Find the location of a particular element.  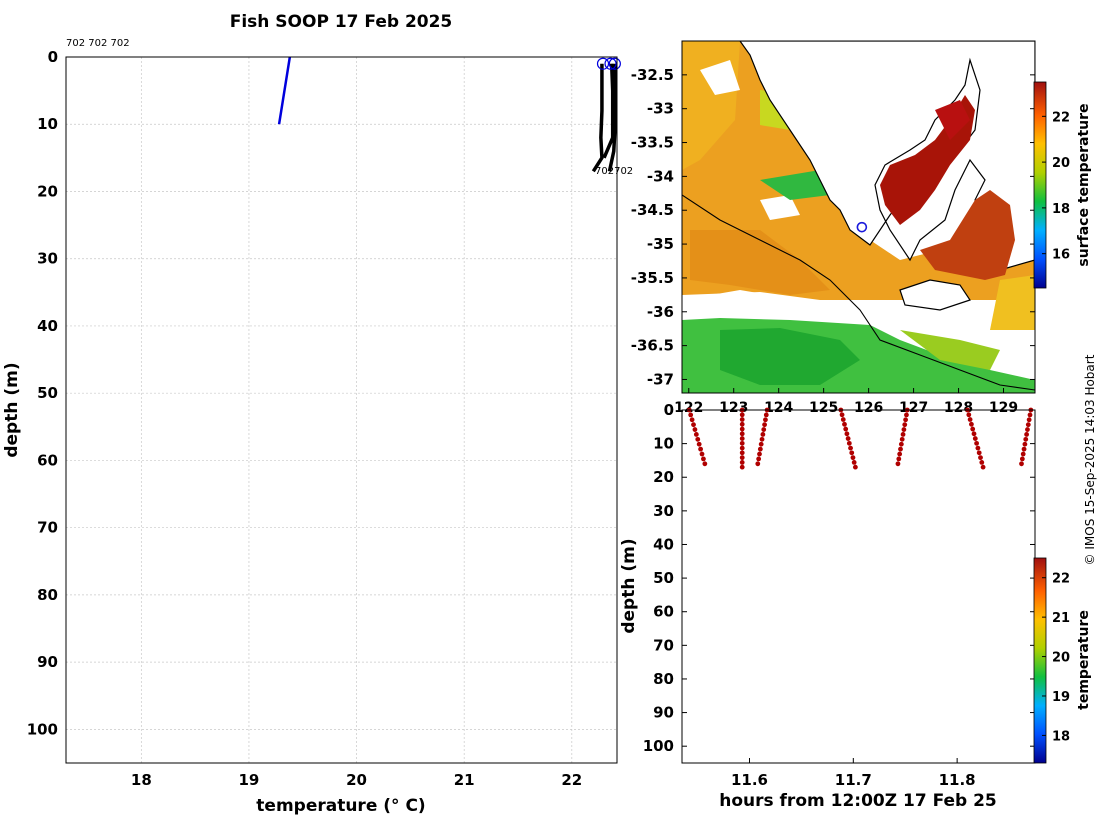

profile-y-tick-label: 50 is located at coordinates (47, 393).